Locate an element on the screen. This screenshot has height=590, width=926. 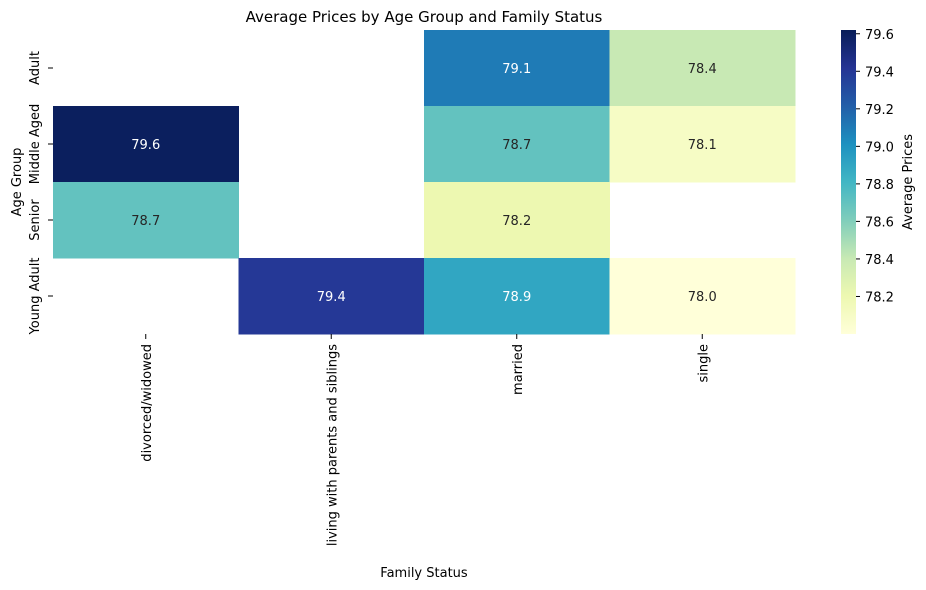
colorbar-tick-label: 78.2 is located at coordinates (879, 297).